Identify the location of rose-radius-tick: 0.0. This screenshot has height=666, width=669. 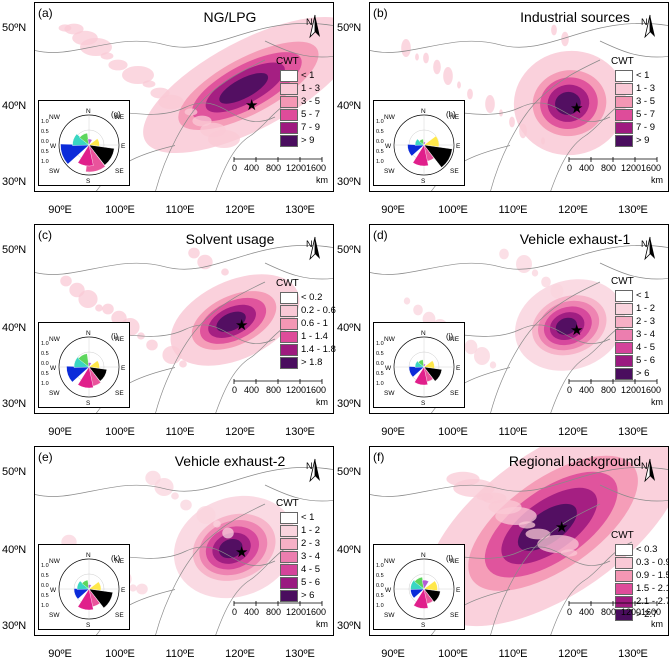
(380, 364).